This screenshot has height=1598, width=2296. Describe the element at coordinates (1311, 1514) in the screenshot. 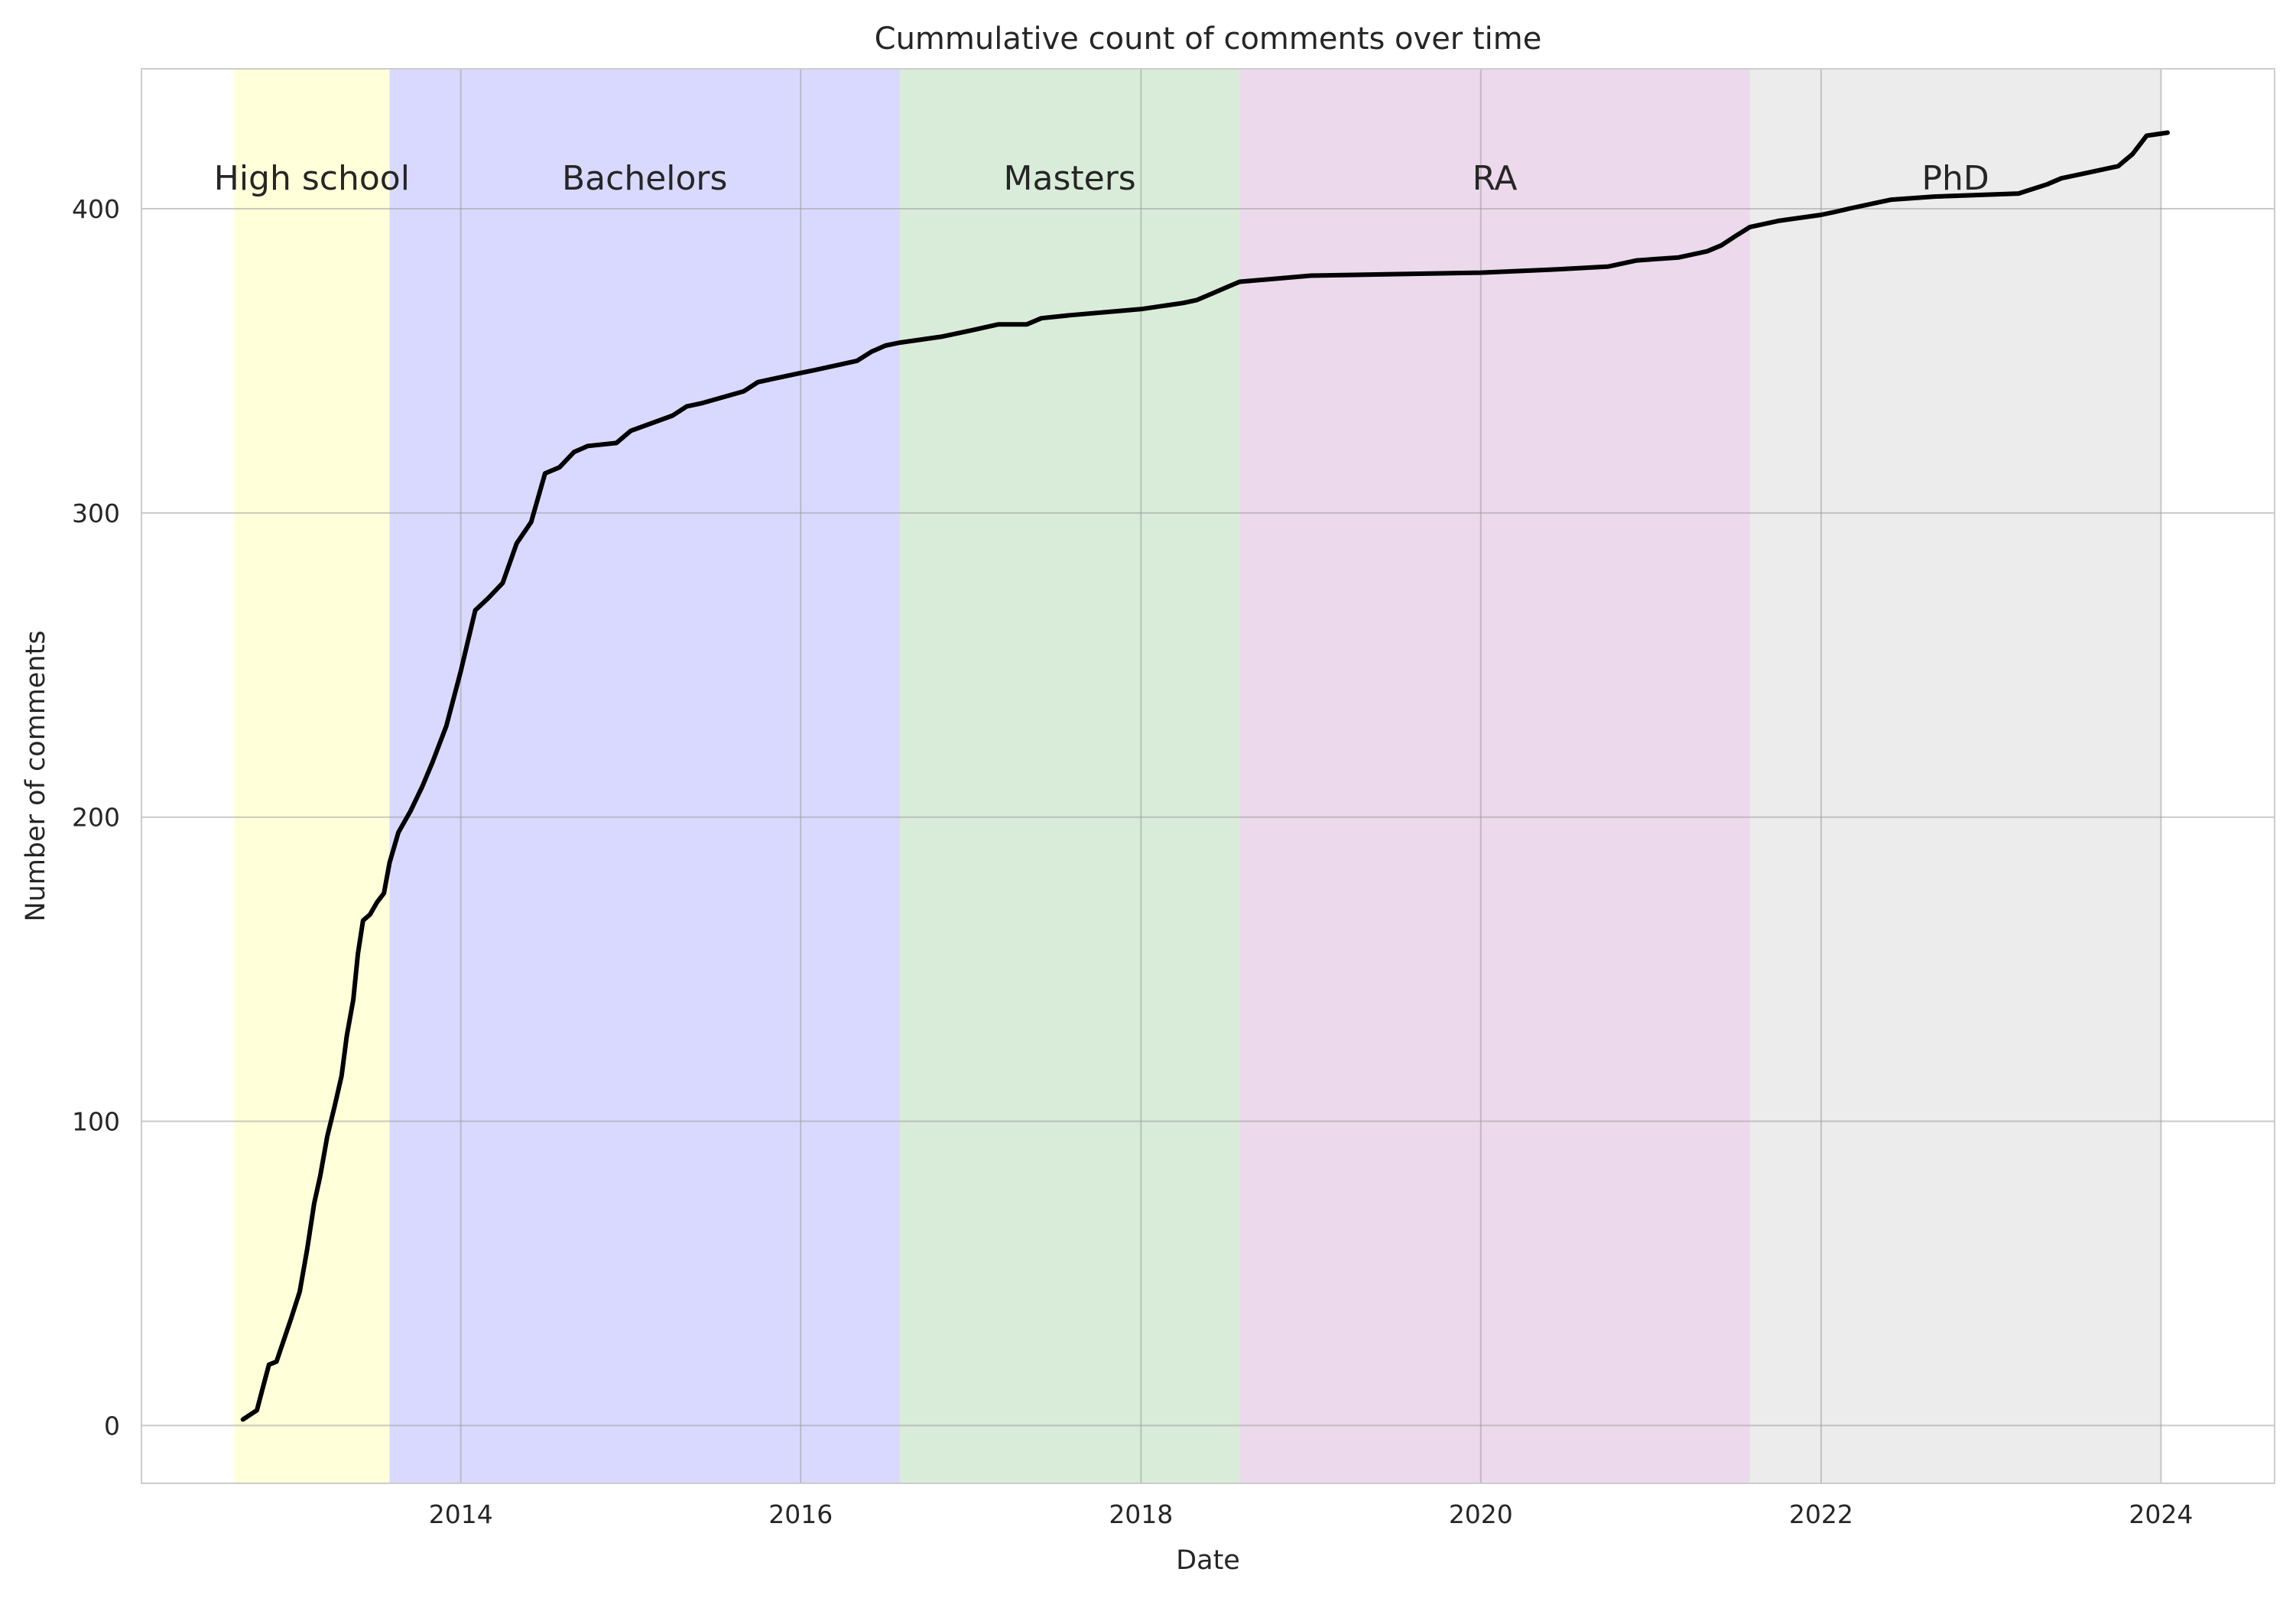

I see `x-tick-labels: 2014 2016 2018 2020 2022 2024` at that location.